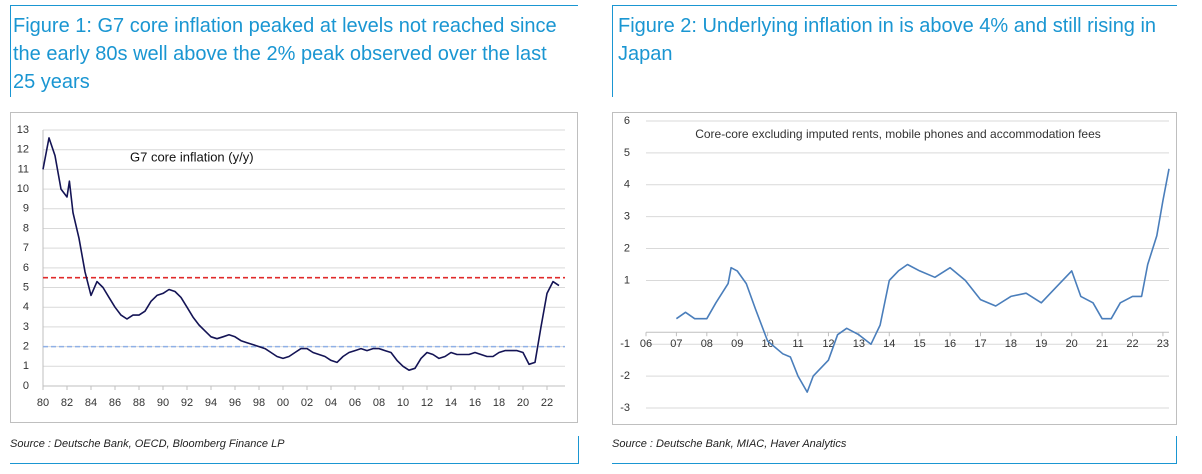 The width and height of the screenshot is (1202, 474). What do you see at coordinates (625, 408) in the screenshot?
I see `y-tick-label: -3` at bounding box center [625, 408].